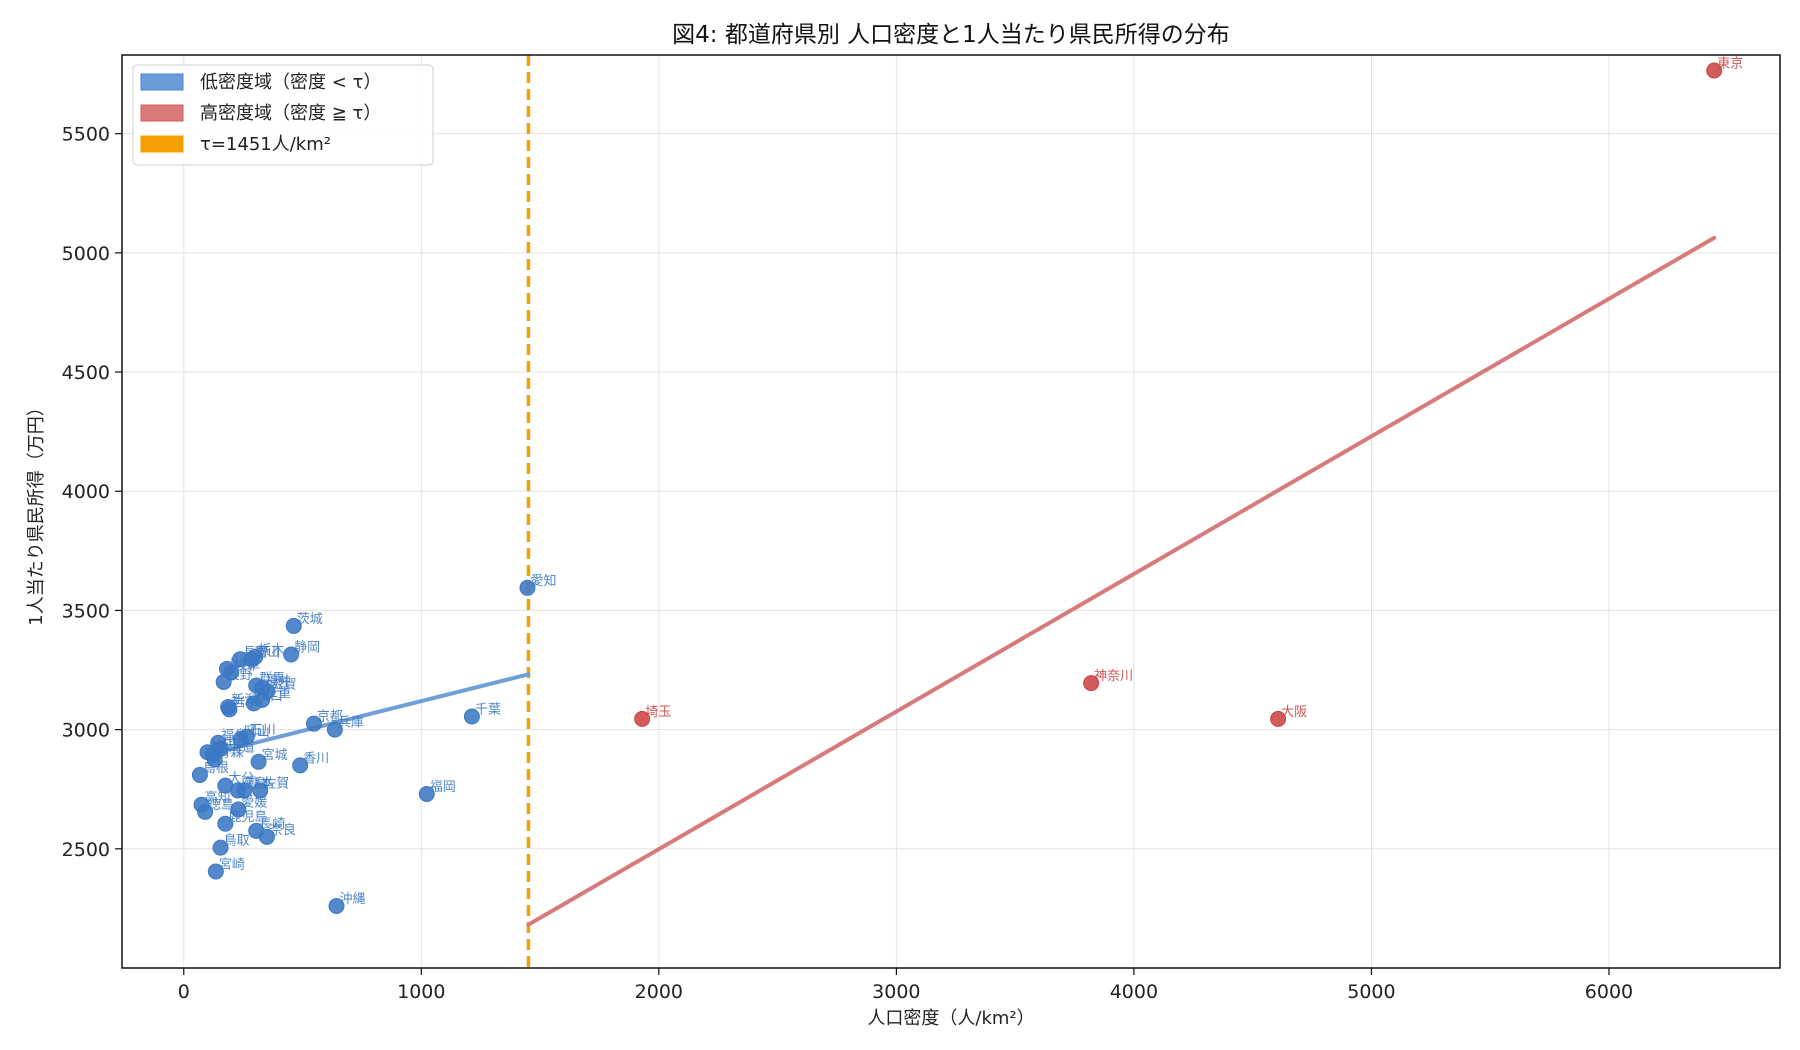 This screenshot has width=1800, height=1050. Describe the element at coordinates (1294, 712) in the screenshot. I see `point-label: 大阪` at that location.